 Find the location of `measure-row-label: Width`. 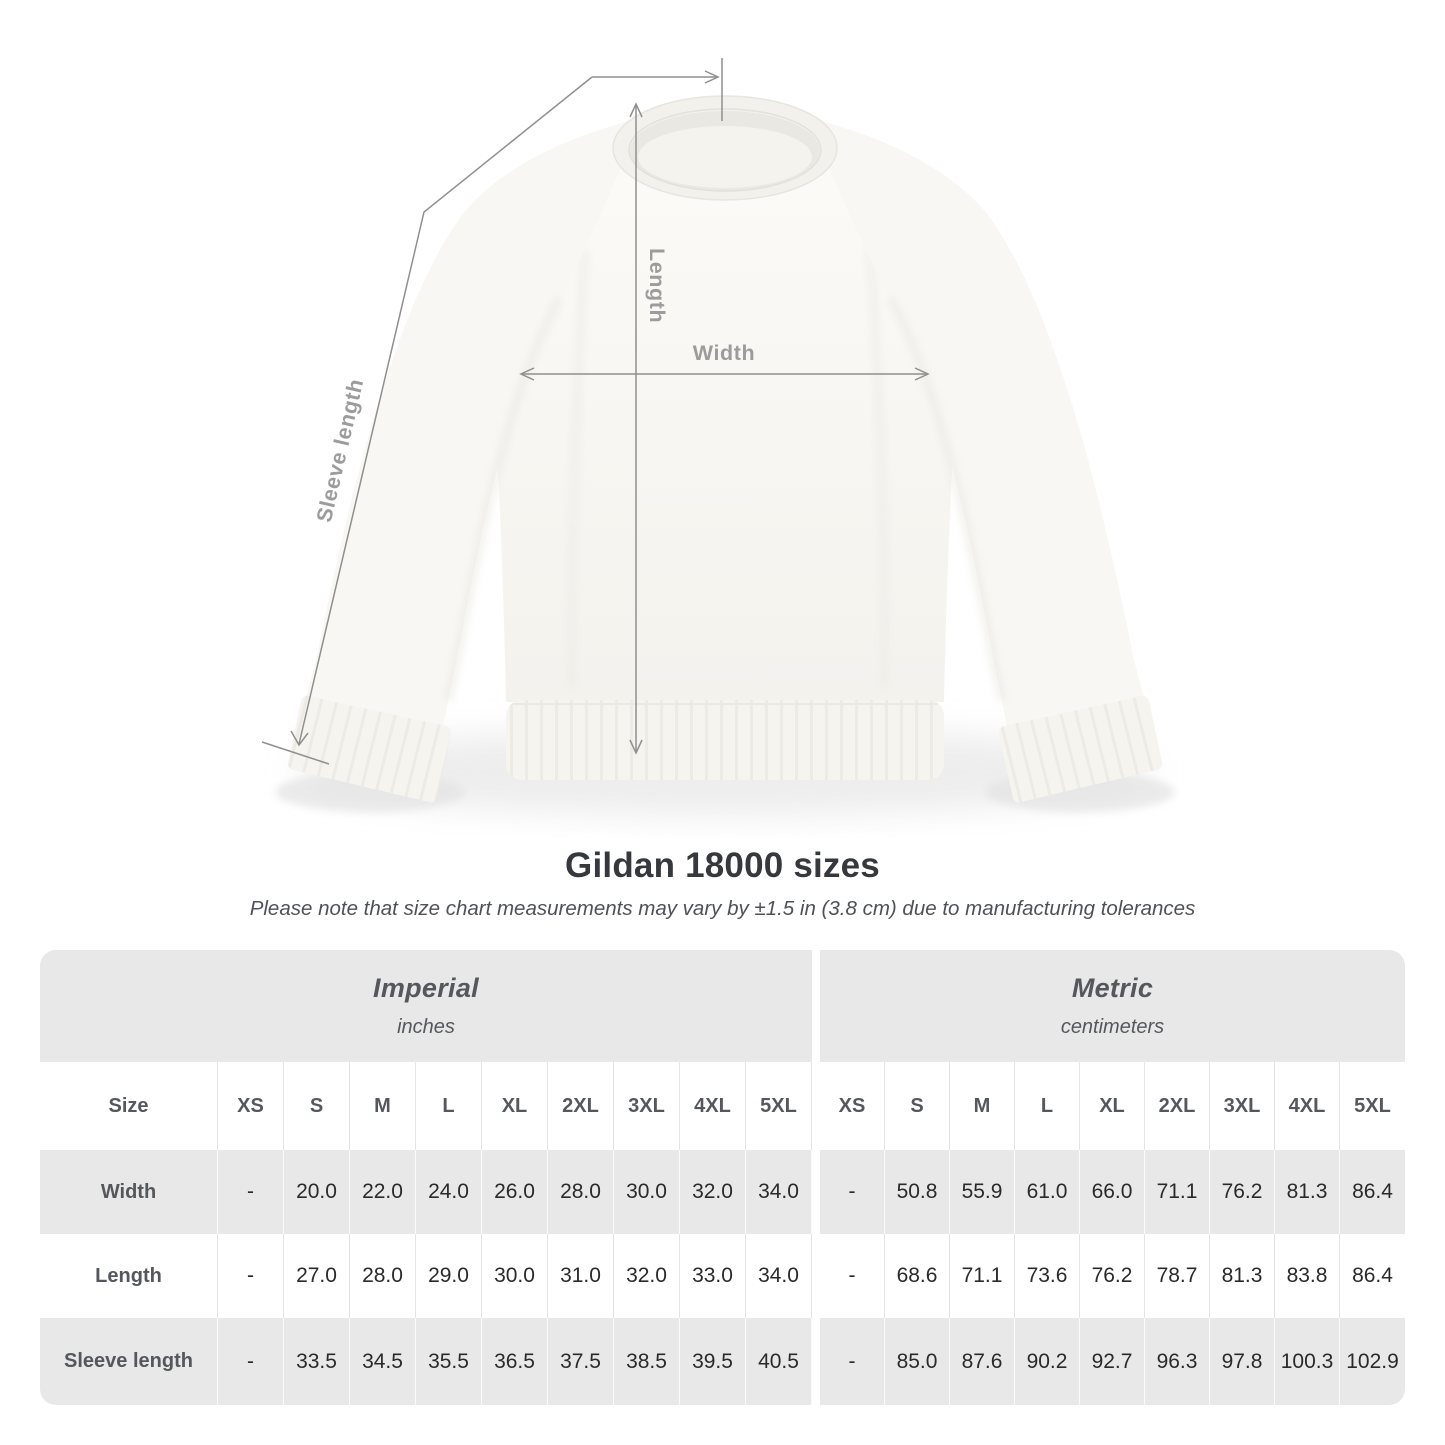

measure-row-label: Width is located at coordinates (129, 1192).